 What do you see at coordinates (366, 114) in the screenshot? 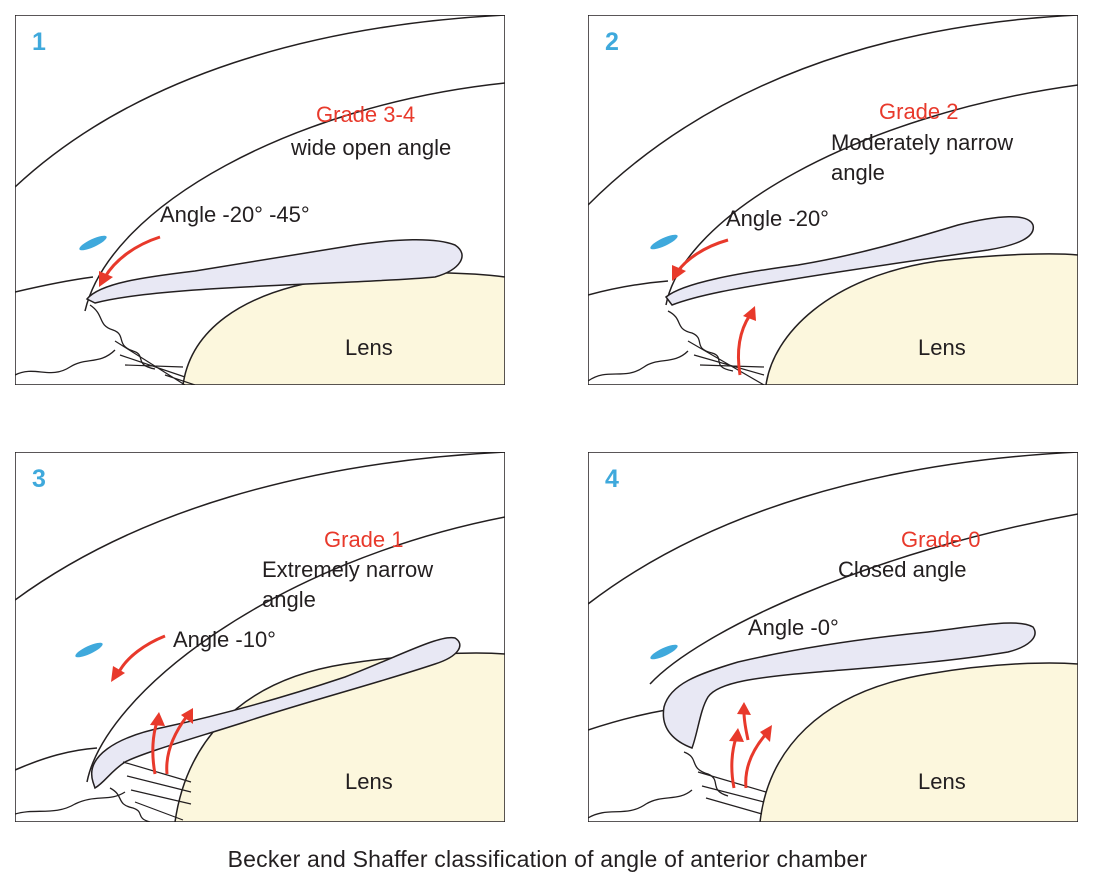
I see `grade-label-1: Grade 3-4` at bounding box center [366, 114].